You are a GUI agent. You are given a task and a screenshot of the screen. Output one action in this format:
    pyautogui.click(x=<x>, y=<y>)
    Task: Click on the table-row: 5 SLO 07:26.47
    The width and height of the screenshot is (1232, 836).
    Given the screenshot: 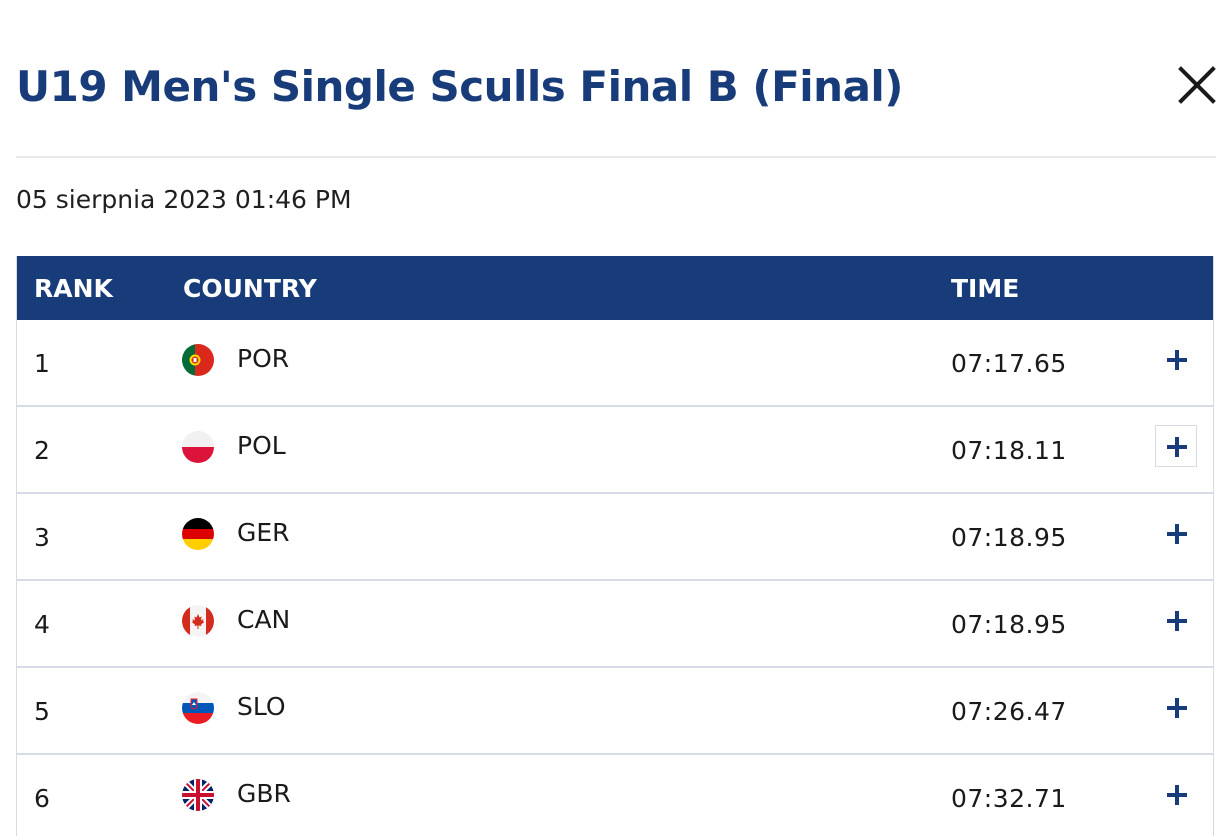 What is the action you would take?
    pyautogui.click(x=615, y=711)
    